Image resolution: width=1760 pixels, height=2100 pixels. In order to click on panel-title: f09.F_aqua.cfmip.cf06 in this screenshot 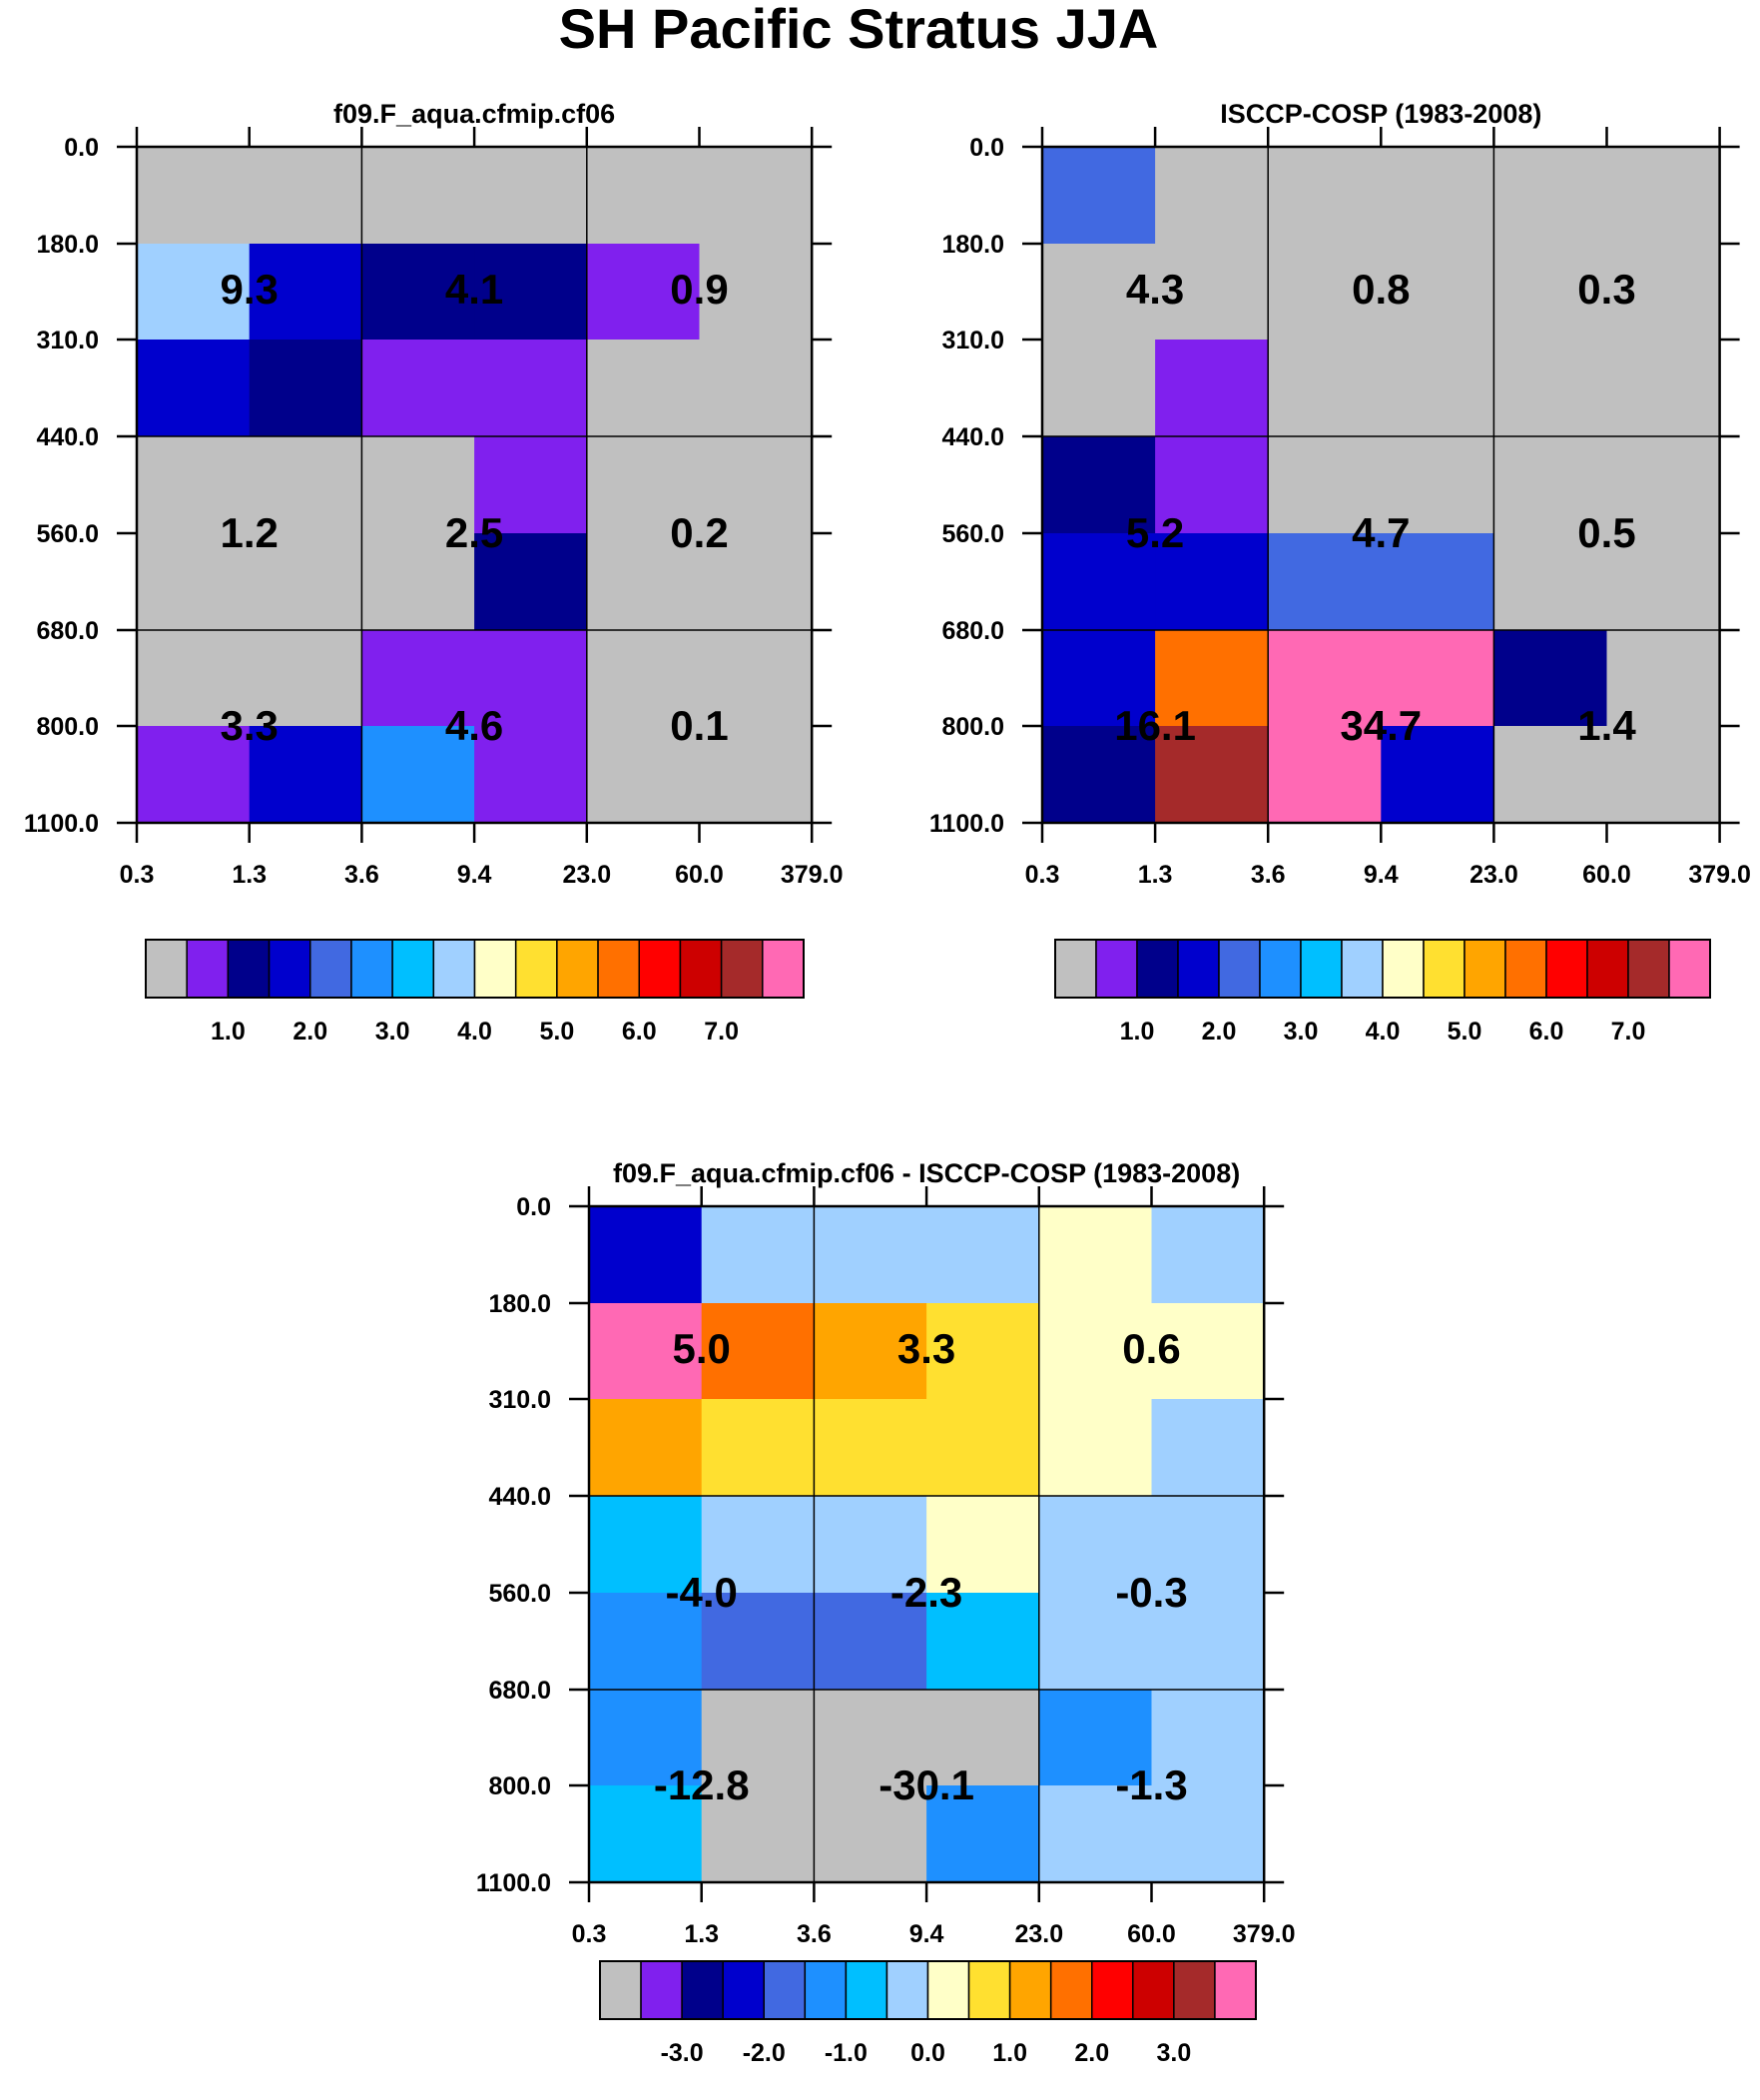, I will do `click(474, 114)`.